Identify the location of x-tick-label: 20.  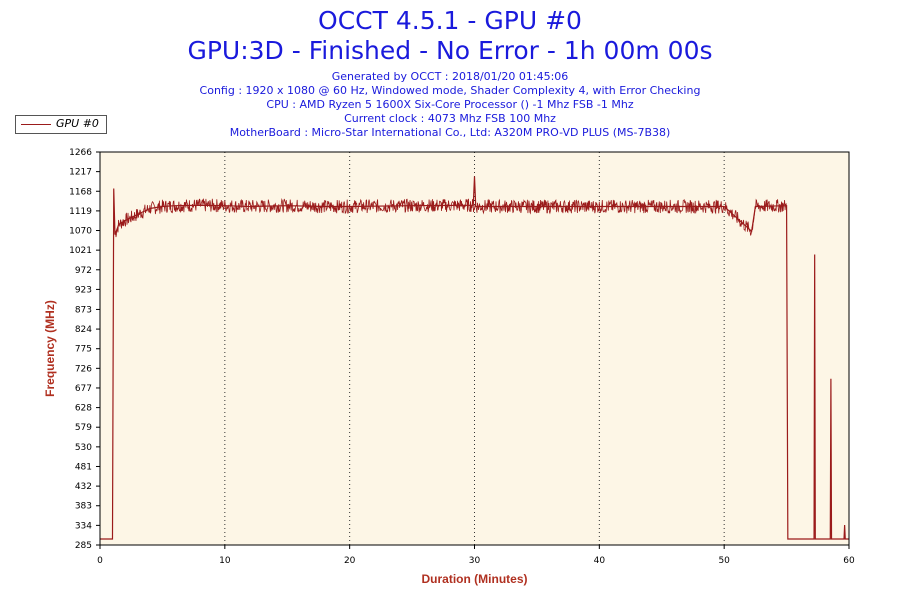
(350, 561).